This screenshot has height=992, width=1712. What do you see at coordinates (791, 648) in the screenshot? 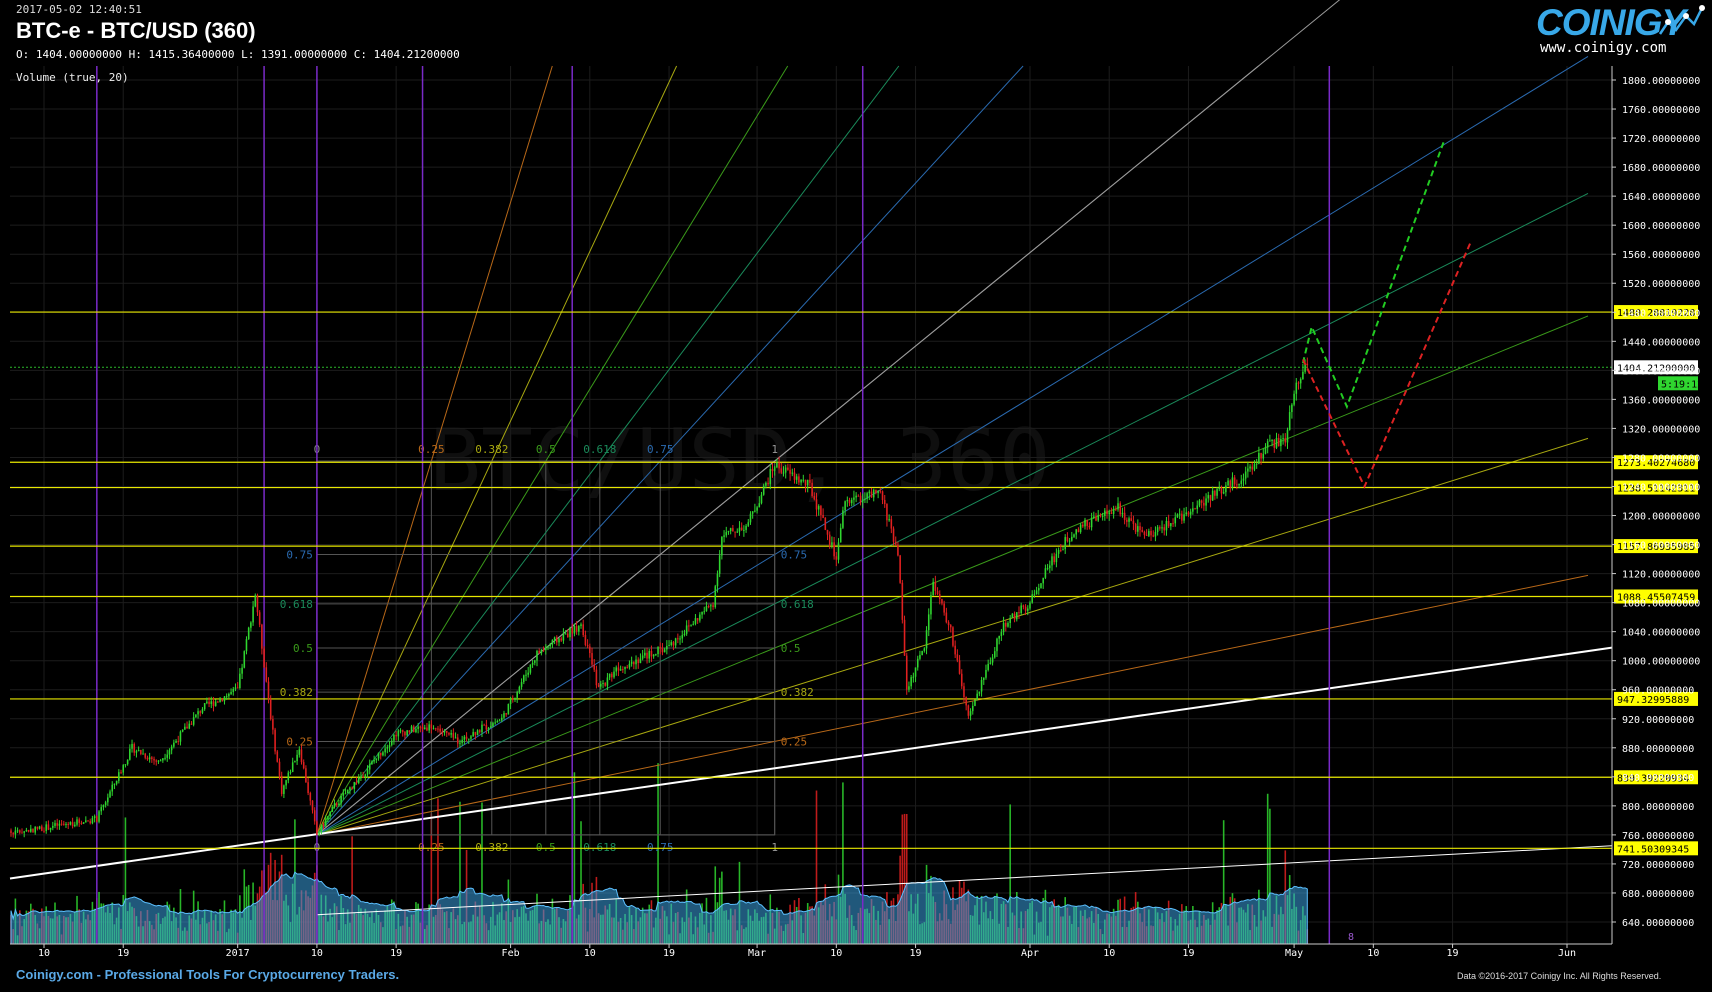
I see `fib-label-right: 0.5` at bounding box center [791, 648].